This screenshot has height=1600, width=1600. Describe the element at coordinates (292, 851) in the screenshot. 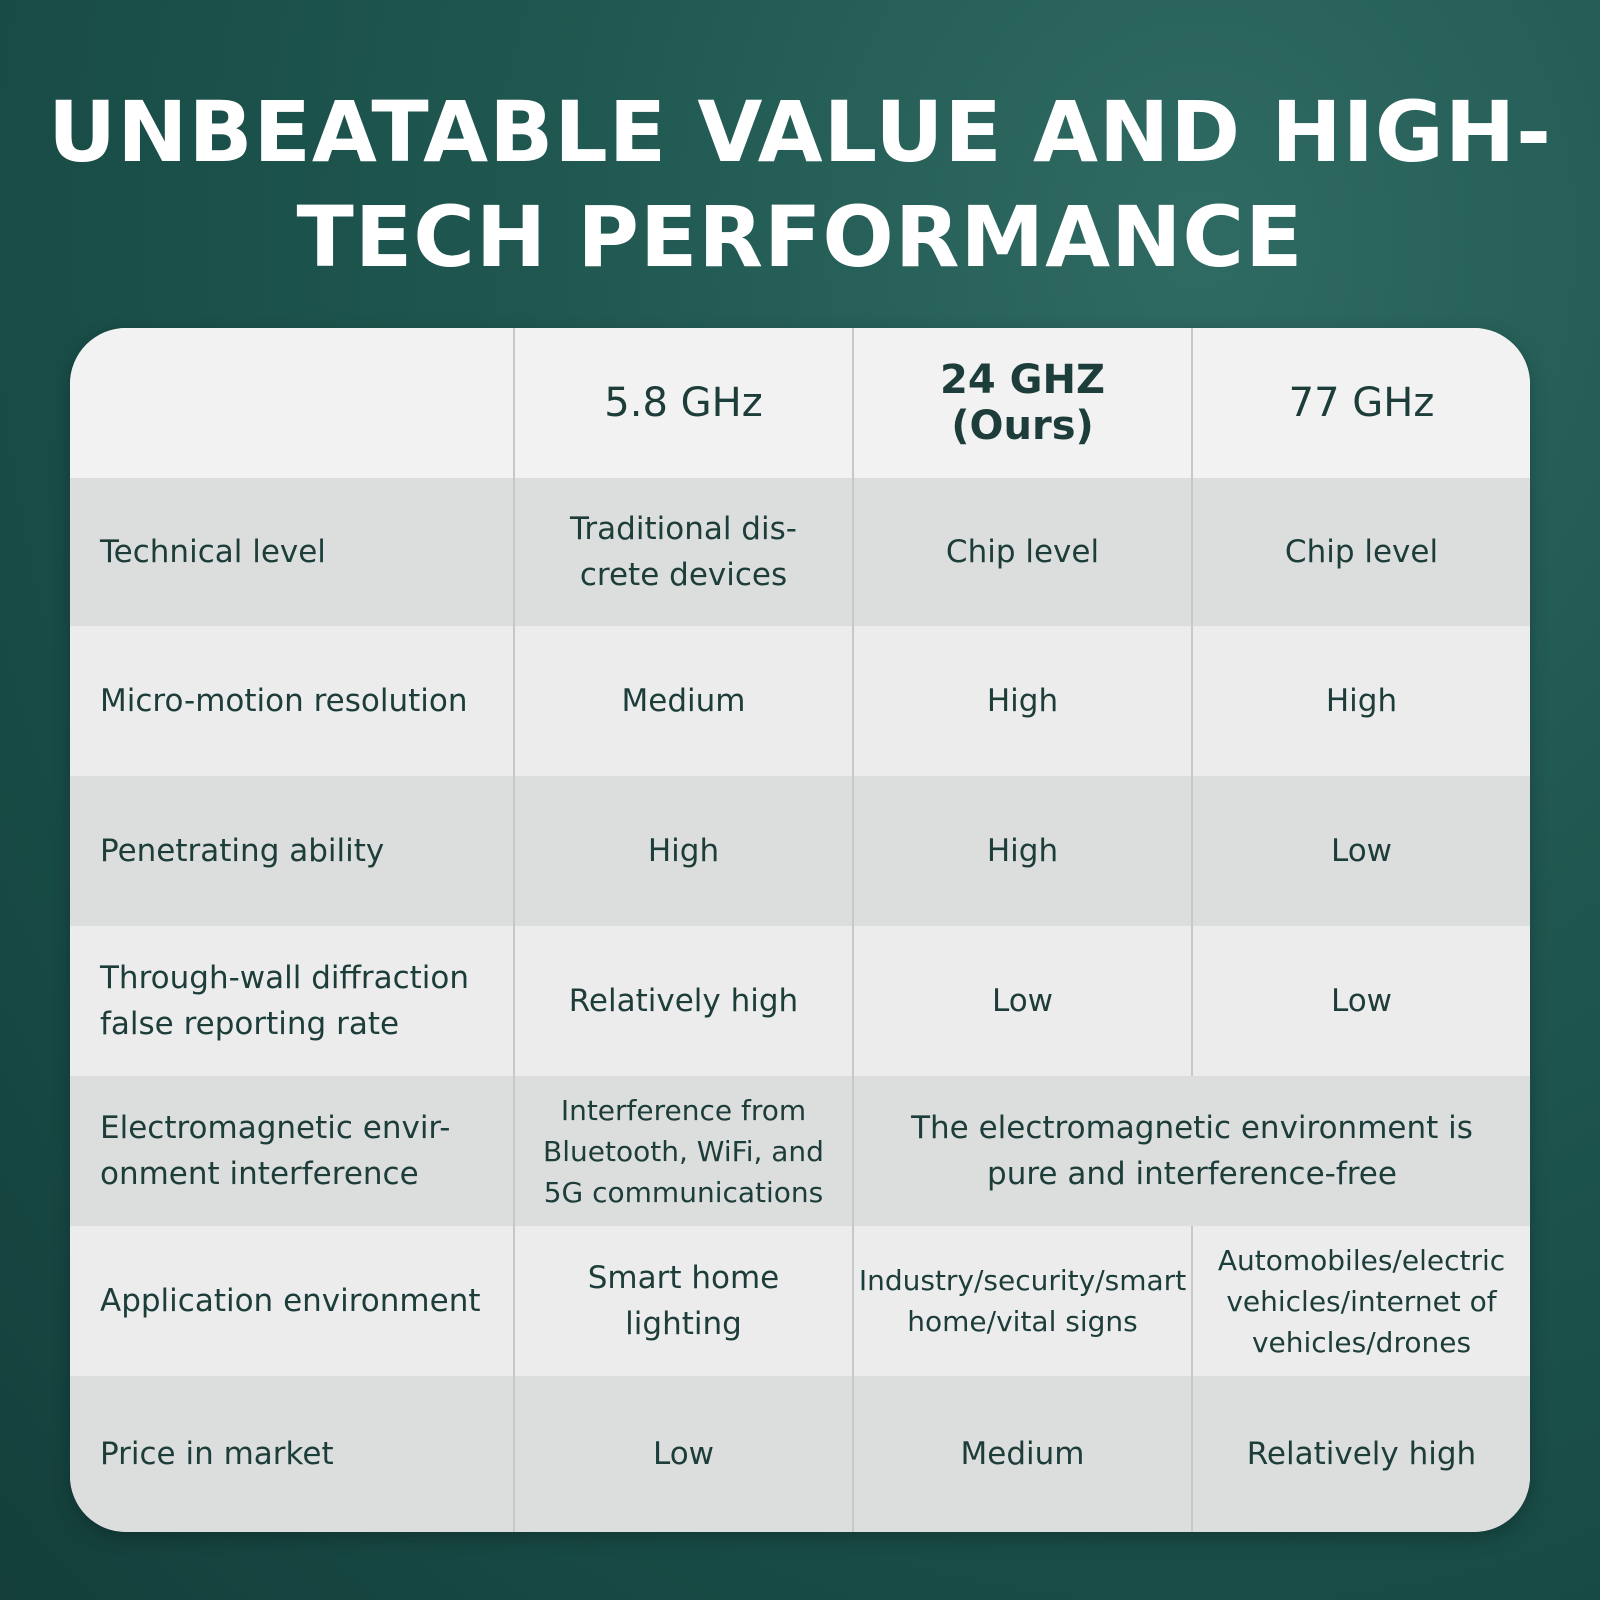

I see `row-label: Penetrating ability` at that location.